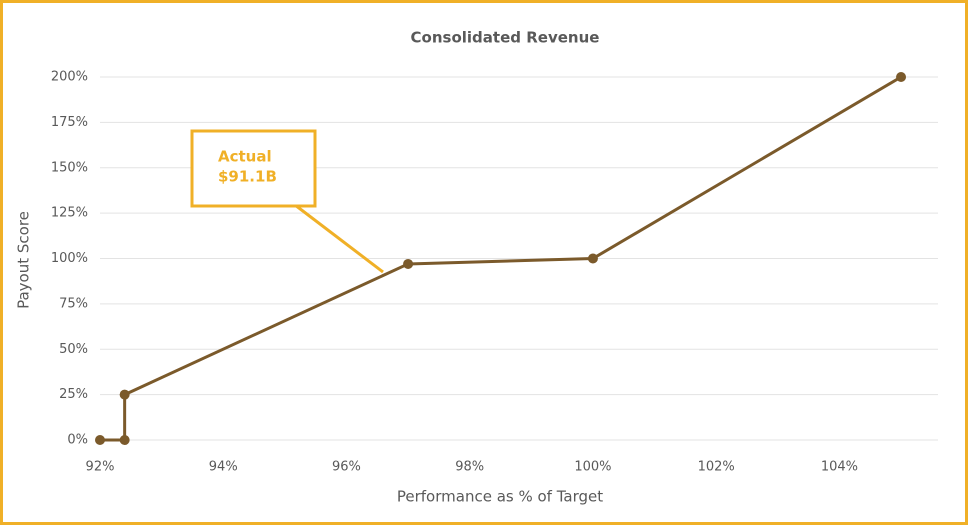 Image resolution: width=968 pixels, height=529 pixels. I want to click on x-tick-label: 102%, so click(716, 467).